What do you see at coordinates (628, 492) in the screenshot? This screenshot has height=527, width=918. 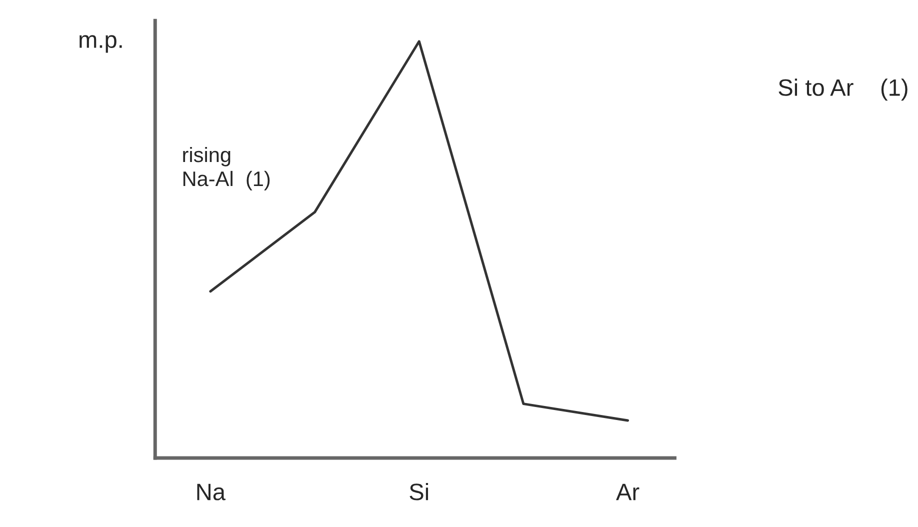 I see `x-tick-label: Ar` at bounding box center [628, 492].